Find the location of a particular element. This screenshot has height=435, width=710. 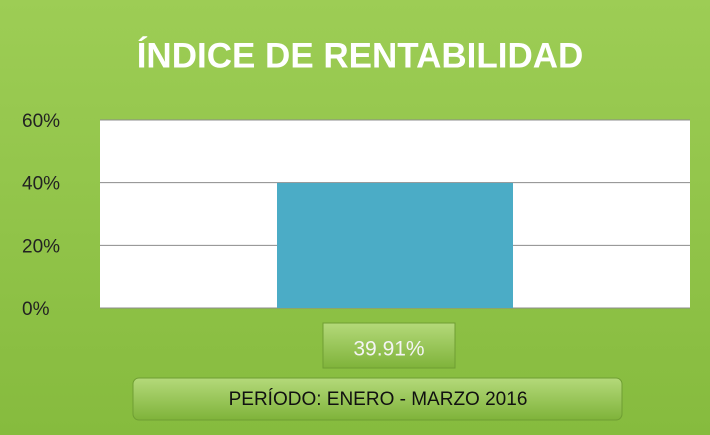

x-label-box is located at coordinates (377, 399).